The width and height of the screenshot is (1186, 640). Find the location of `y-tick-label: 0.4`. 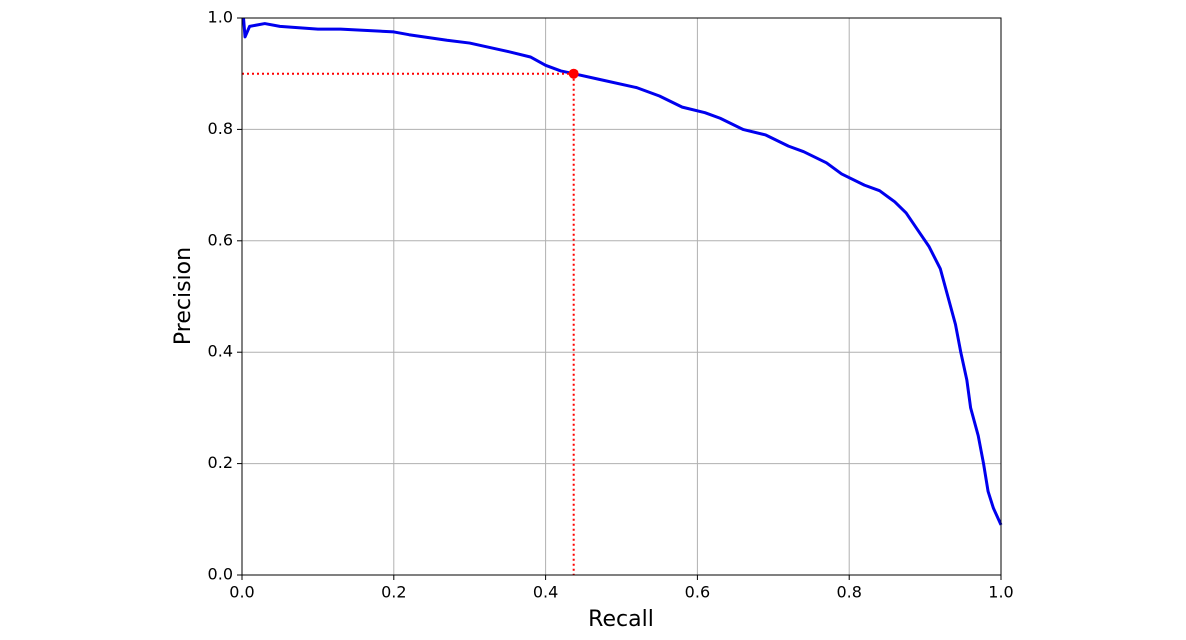

y-tick-label: 0.4 is located at coordinates (220, 351).